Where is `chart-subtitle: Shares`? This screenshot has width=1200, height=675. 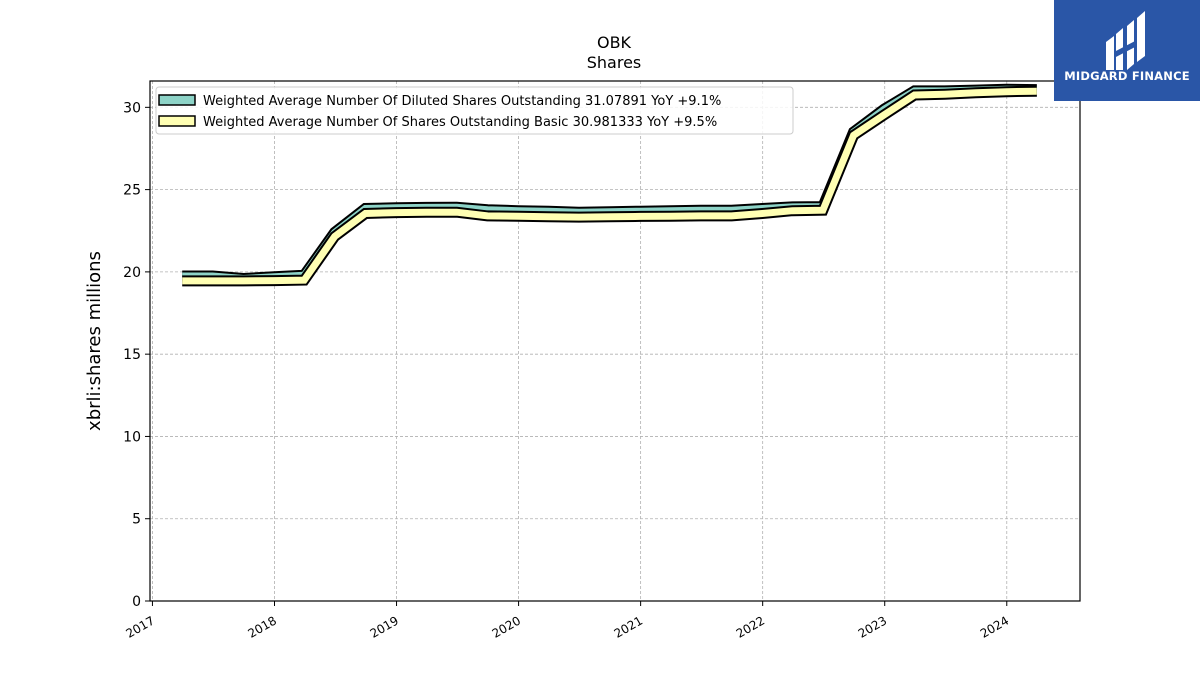
chart-subtitle: Shares is located at coordinates (614, 62).